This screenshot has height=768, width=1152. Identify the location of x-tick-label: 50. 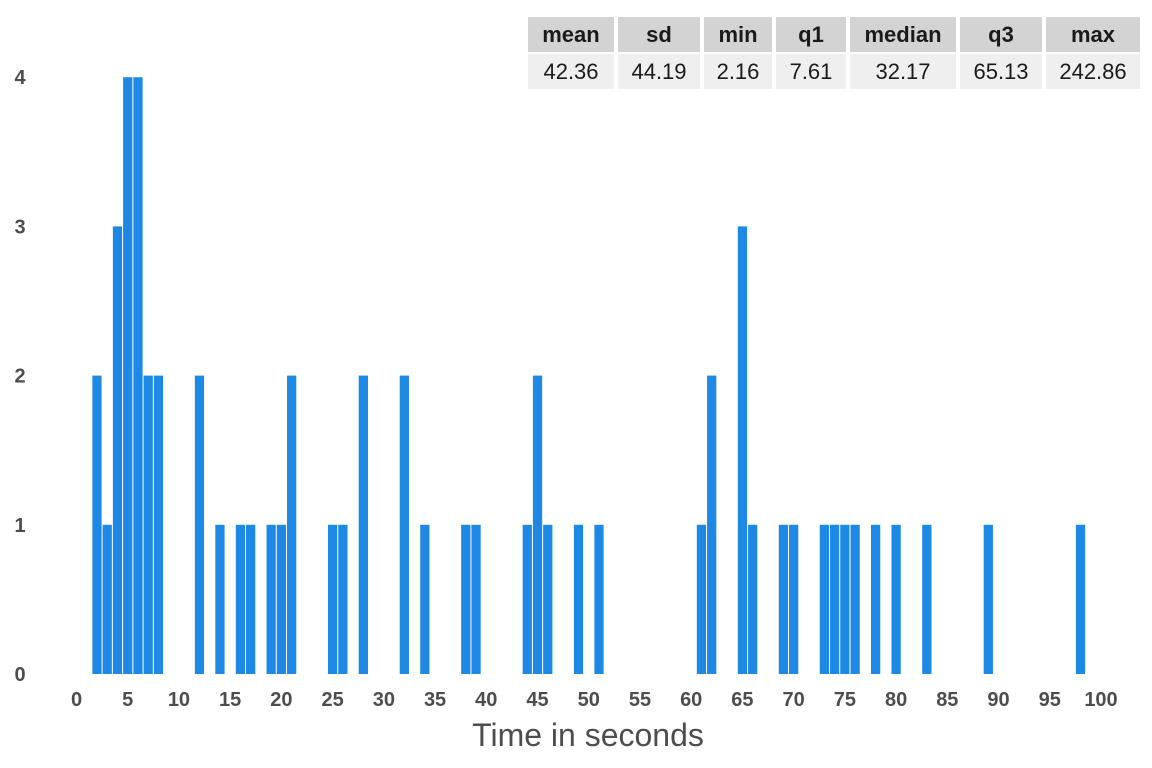
(589, 700).